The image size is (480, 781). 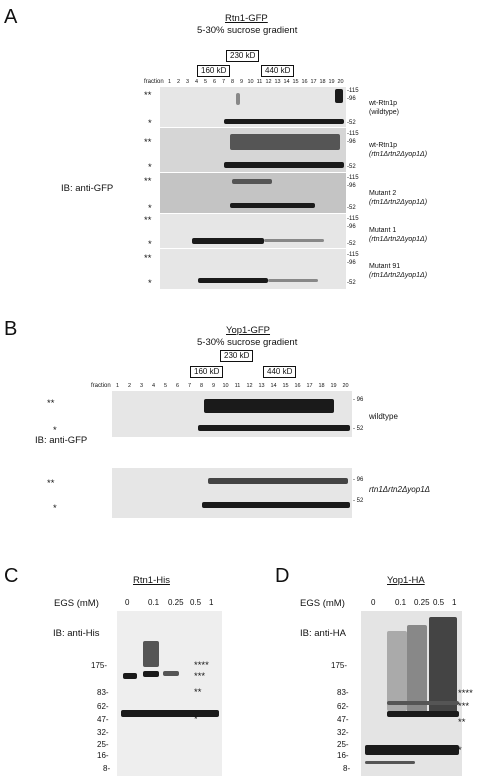 I want to click on panel-c-egs-label: EGS (mM), so click(x=76, y=603).